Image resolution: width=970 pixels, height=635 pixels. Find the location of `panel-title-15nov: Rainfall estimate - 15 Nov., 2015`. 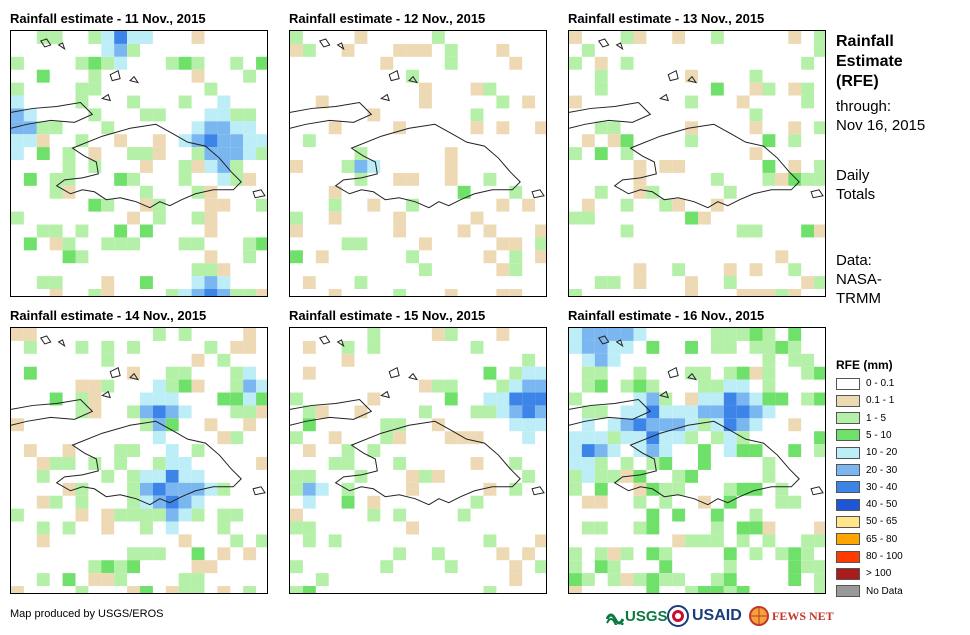

panel-title-15nov: Rainfall estimate - 15 Nov., 2015 is located at coordinates (387, 315).